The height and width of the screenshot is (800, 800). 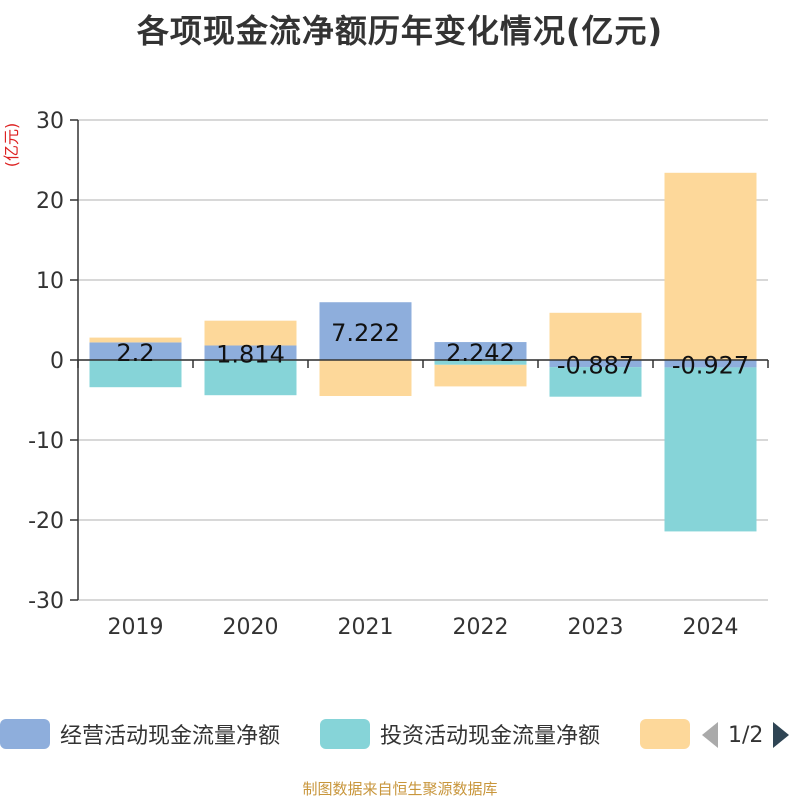 What do you see at coordinates (50, 121) in the screenshot?
I see `y-tick-label: 30` at bounding box center [50, 121].